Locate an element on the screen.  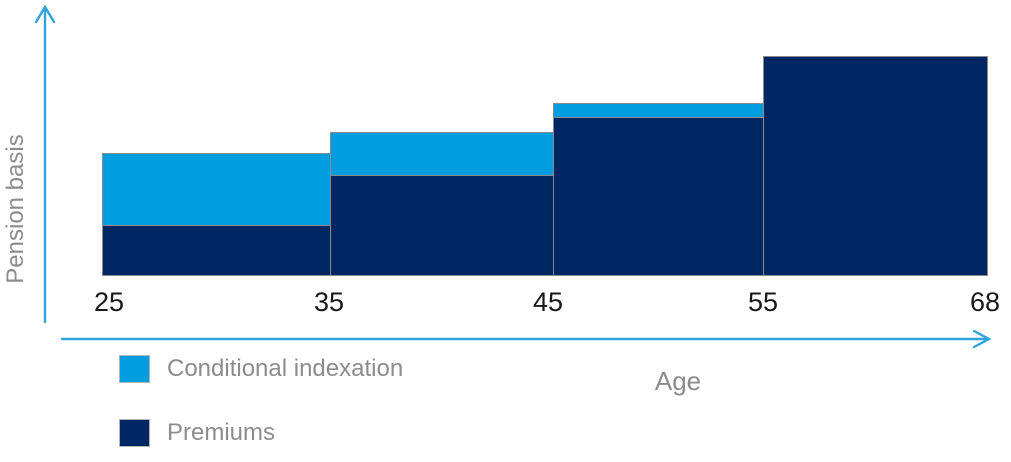
y-axis-arrow is located at coordinates (45, 164).